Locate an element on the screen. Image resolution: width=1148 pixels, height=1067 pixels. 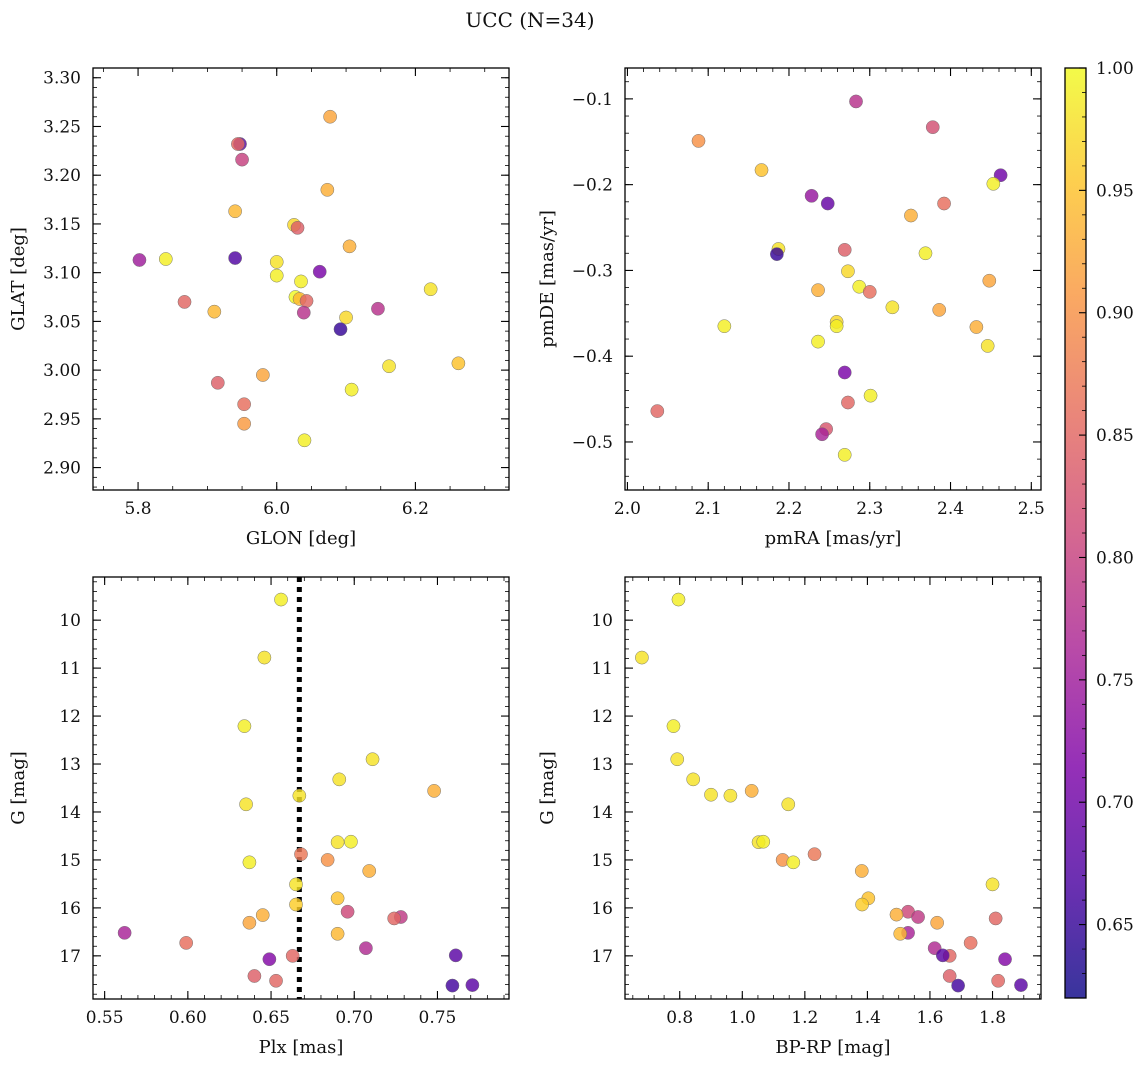
glon_glat-y-tick-label: 3.10 is located at coordinates (62, 274).